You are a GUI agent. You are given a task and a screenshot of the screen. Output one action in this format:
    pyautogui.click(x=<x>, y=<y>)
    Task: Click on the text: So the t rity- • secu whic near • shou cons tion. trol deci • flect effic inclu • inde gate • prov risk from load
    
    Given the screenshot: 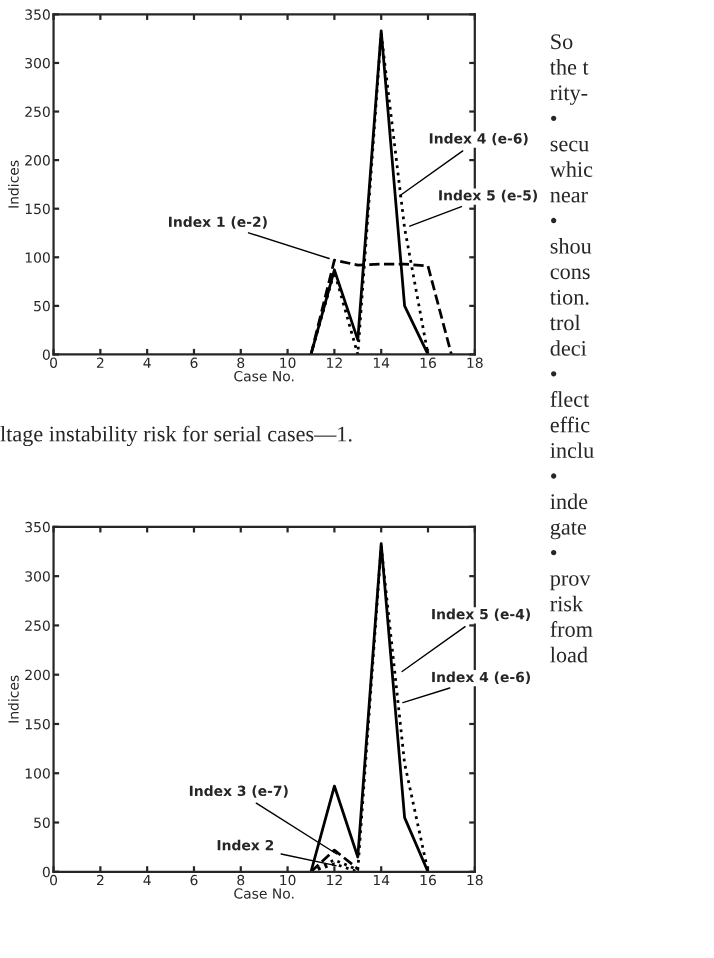 What is the action you would take?
    pyautogui.click(x=571, y=348)
    